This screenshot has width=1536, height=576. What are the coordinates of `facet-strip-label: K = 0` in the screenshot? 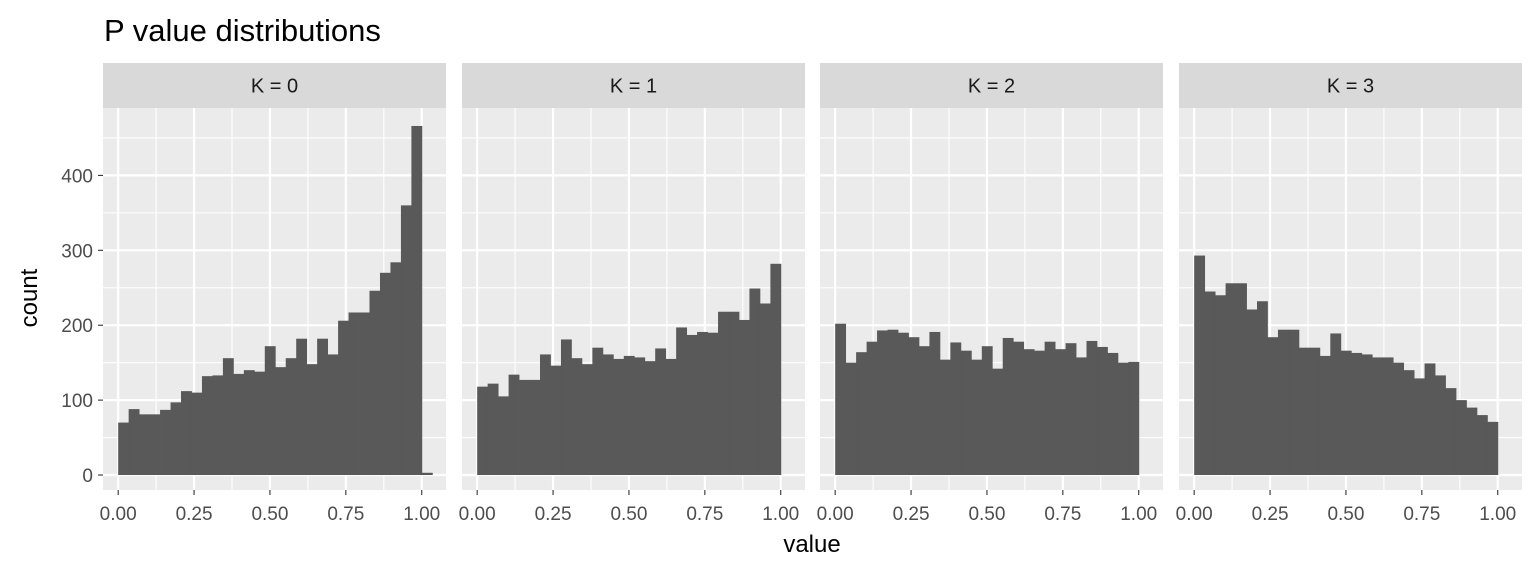 It's located at (274, 87).